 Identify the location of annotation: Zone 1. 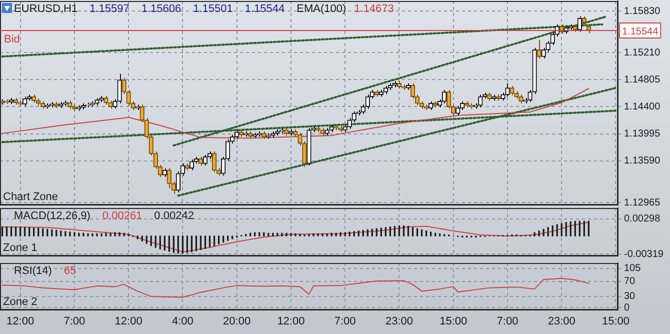
(20, 248).